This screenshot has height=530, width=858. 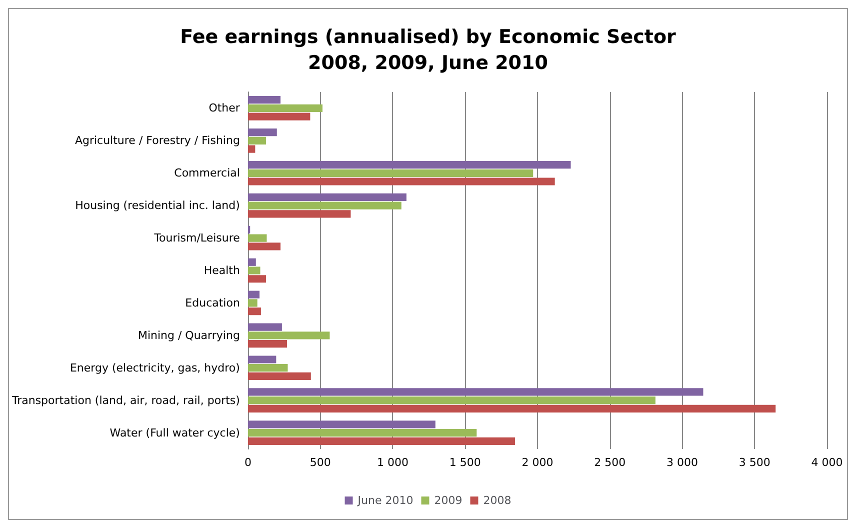 I want to click on chart-title: Fee earnings (annualised) by Economic Sector 2008, 2009, June 2010, so click(x=428, y=50).